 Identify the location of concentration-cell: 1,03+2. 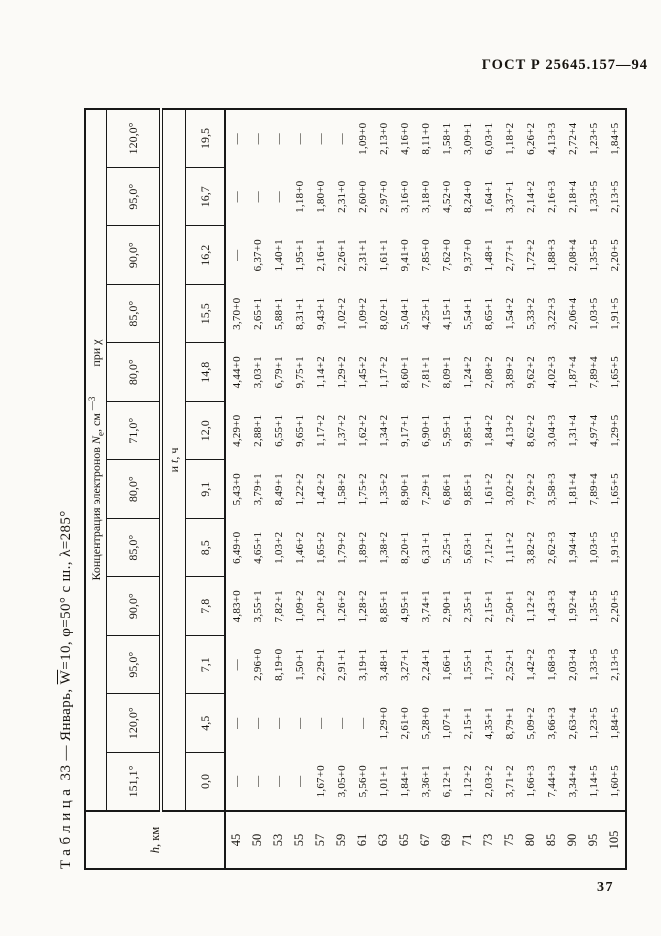
(278, 547).